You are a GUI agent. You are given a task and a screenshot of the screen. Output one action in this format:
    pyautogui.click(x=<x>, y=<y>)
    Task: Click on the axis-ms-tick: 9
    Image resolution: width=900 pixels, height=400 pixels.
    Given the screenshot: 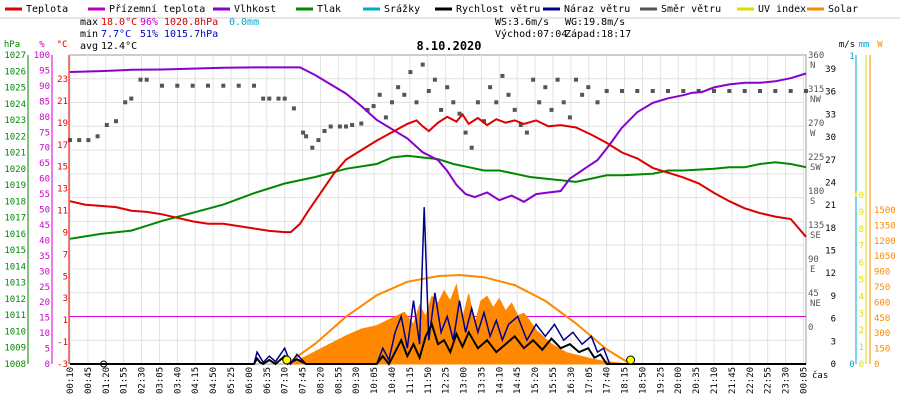 What is the action you would take?
    pyautogui.click(x=833, y=297)
    